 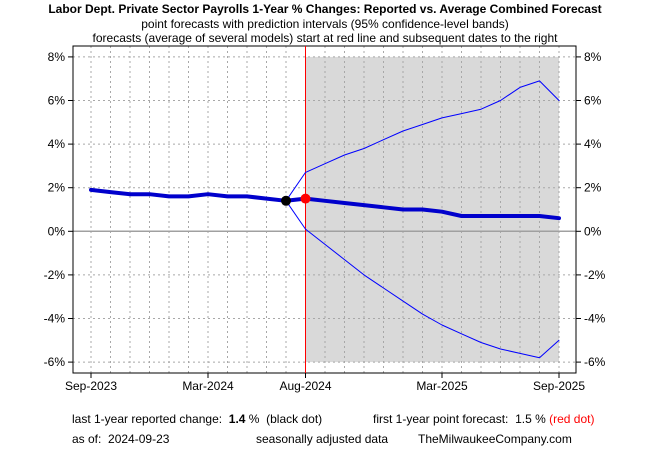 I want to click on y-tick-label-right: 2%, so click(x=593, y=188).